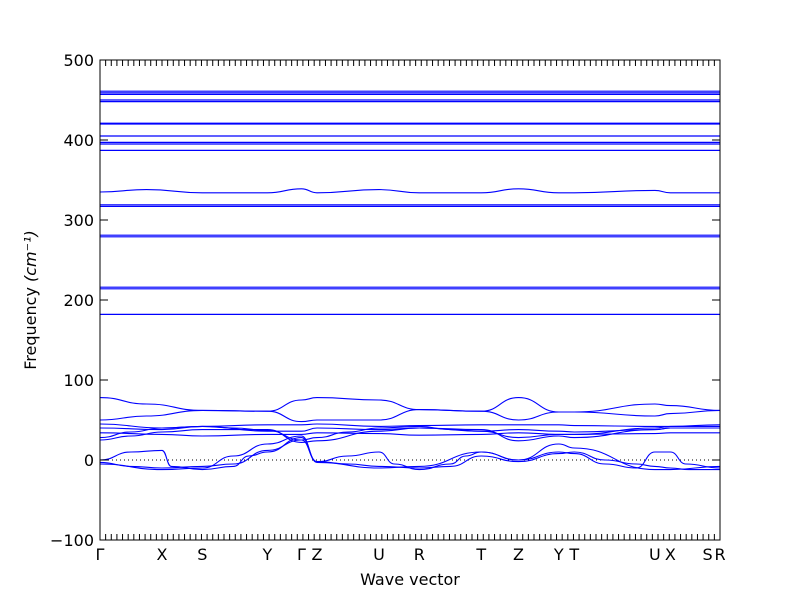 This screenshot has height=600, width=800. What do you see at coordinates (78, 60) in the screenshot?
I see `y-tick-label: 500` at bounding box center [78, 60].